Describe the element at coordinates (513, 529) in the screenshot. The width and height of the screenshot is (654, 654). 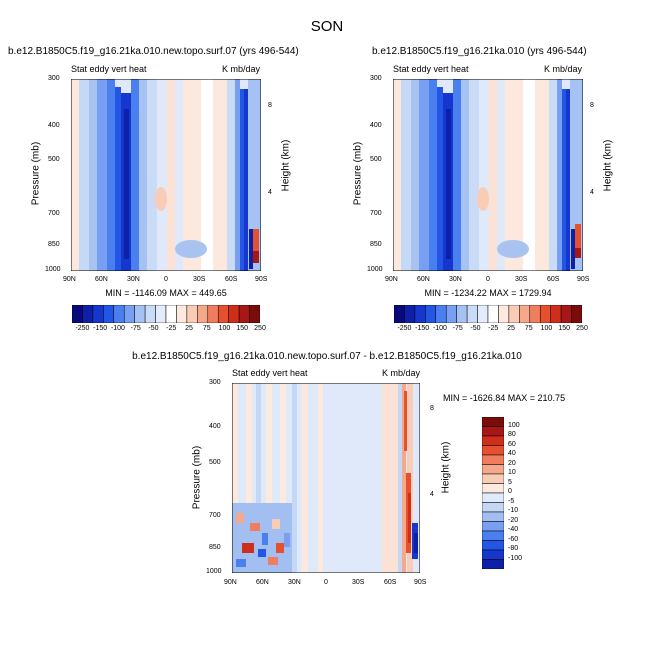
I see `colorbar-label: -40` at that location.